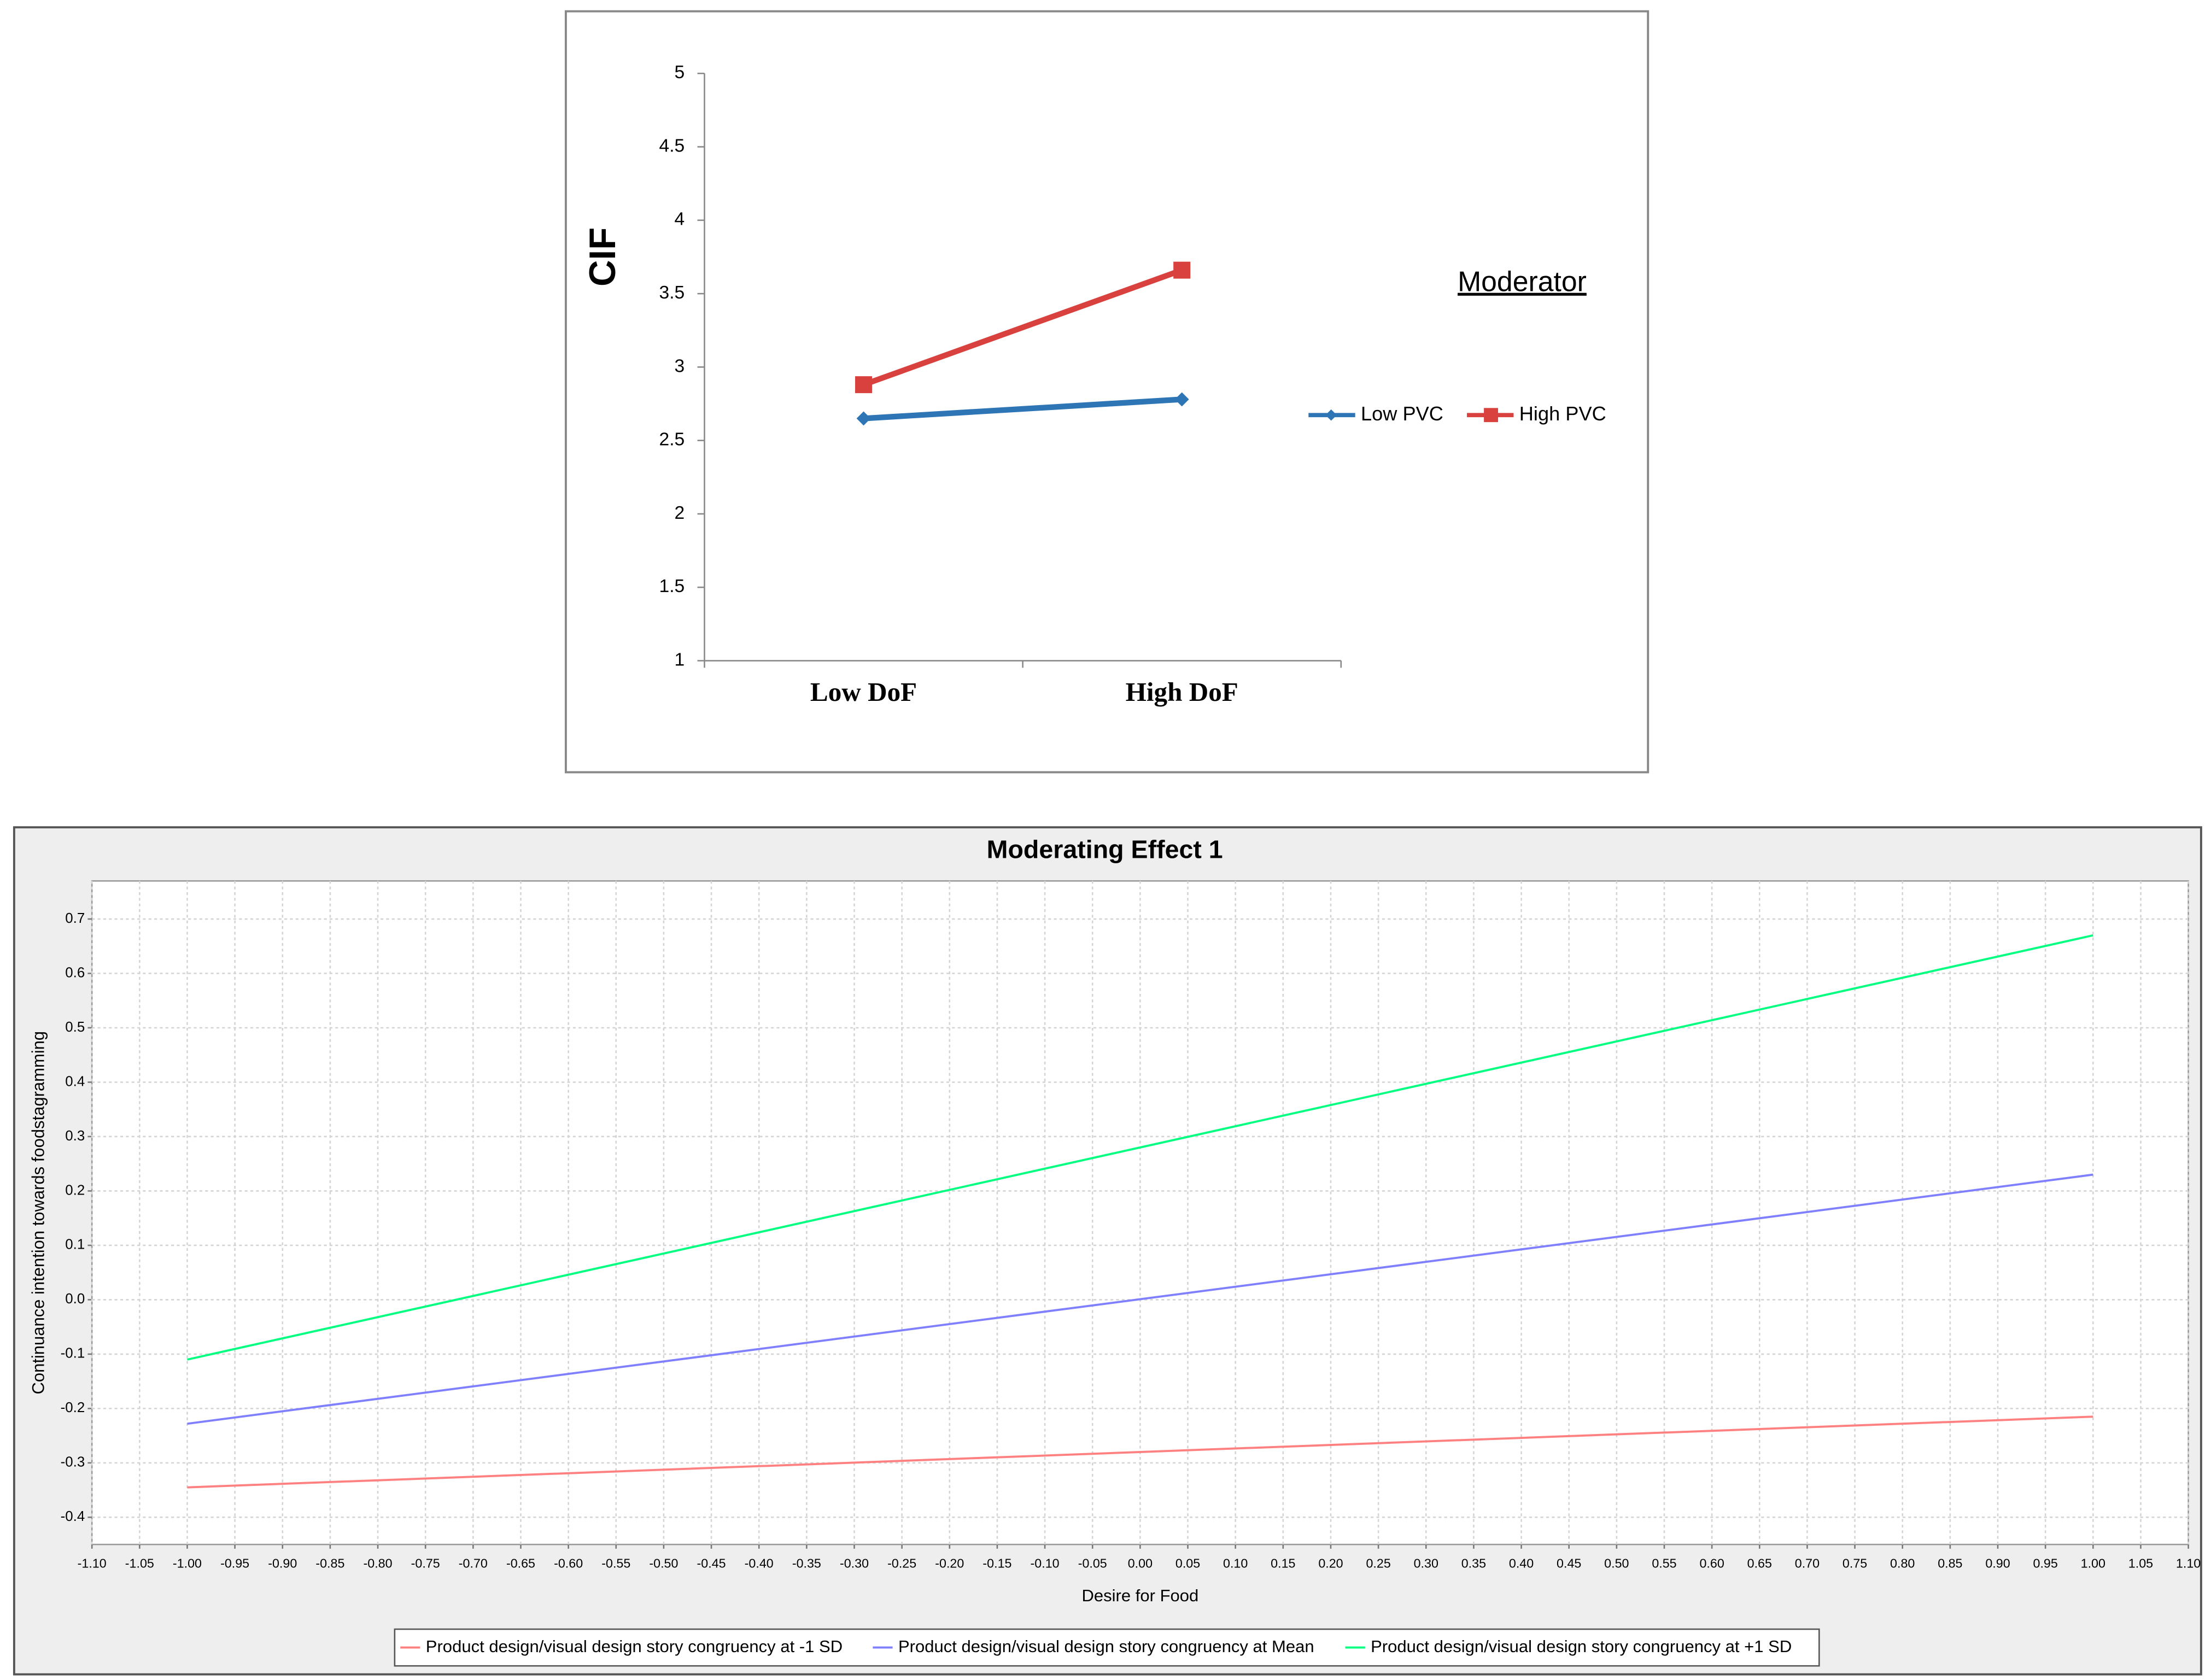 The height and width of the screenshot is (1680, 2211). Describe the element at coordinates (680, 659) in the screenshot. I see `y-tick-label: 1` at that location.